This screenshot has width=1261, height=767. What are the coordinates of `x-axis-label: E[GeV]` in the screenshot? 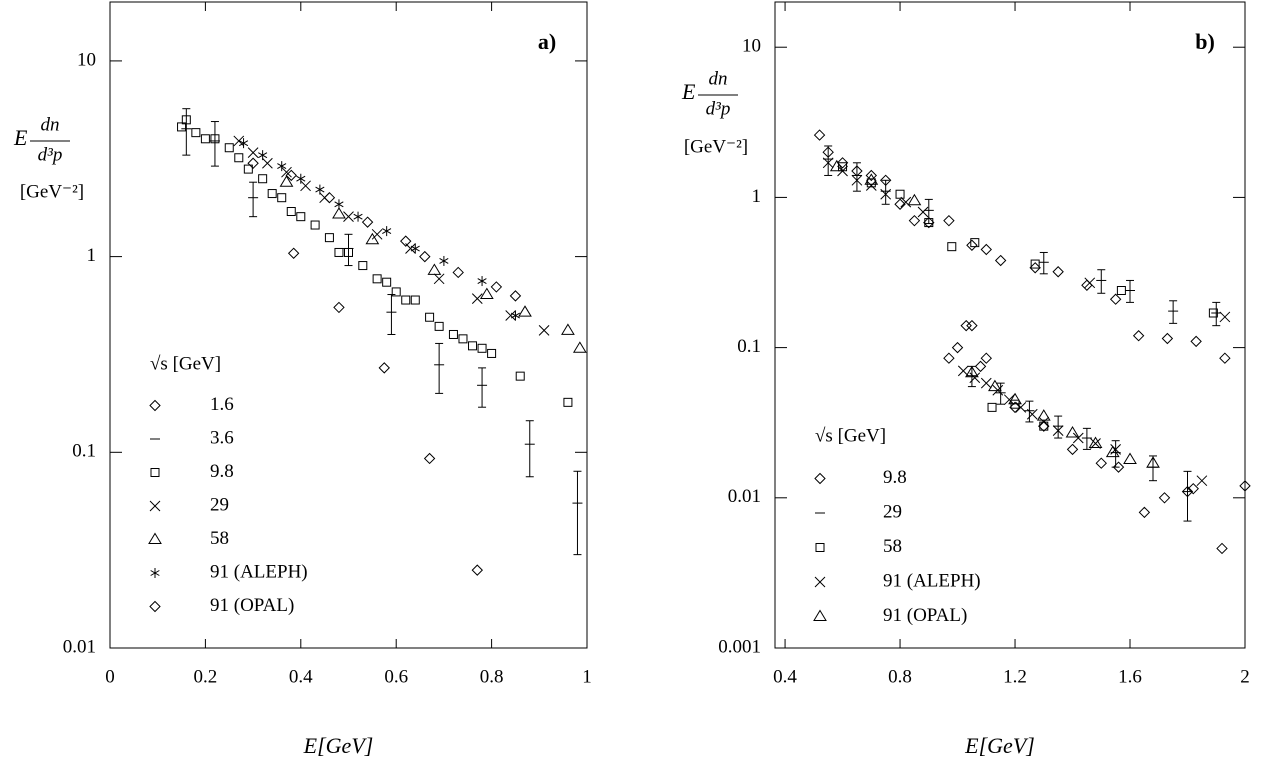 It's located at (338, 745).